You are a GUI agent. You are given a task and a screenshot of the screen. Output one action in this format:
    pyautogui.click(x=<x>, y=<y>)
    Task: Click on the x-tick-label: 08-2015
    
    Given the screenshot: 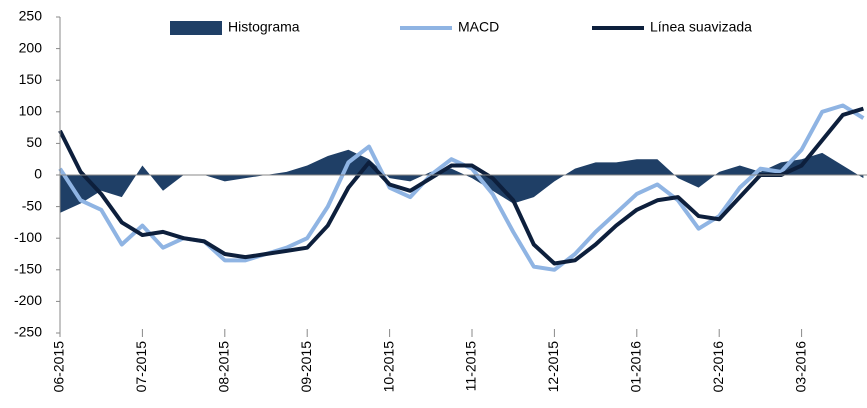 What is the action you would take?
    pyautogui.click(x=224, y=367)
    